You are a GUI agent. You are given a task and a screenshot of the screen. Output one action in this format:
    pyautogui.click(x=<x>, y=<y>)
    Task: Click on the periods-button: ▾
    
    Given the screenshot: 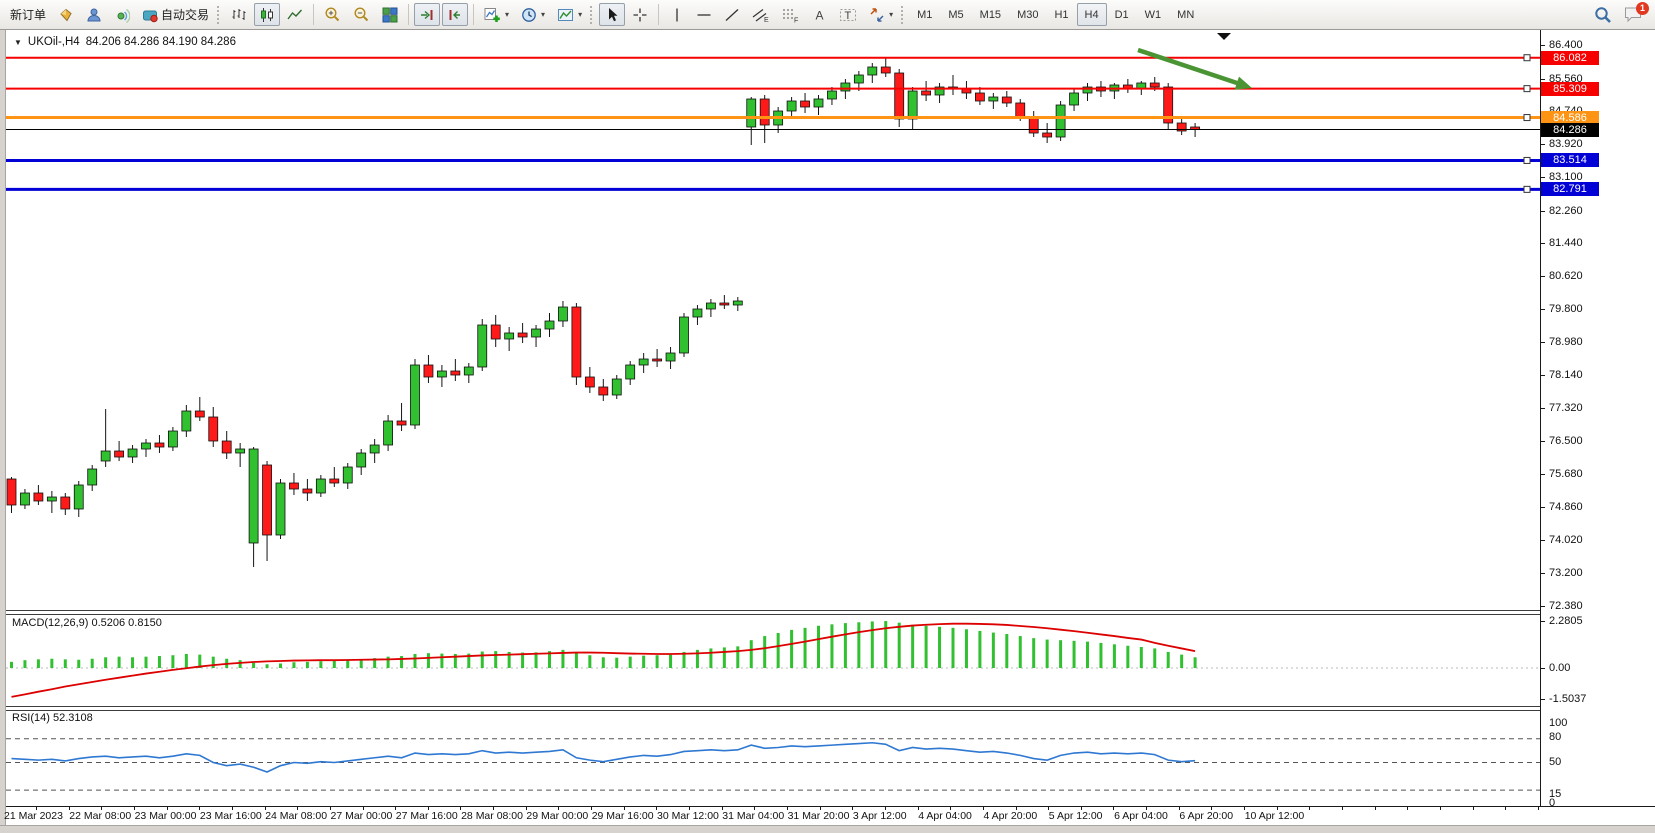 What is the action you would take?
    pyautogui.click(x=533, y=14)
    